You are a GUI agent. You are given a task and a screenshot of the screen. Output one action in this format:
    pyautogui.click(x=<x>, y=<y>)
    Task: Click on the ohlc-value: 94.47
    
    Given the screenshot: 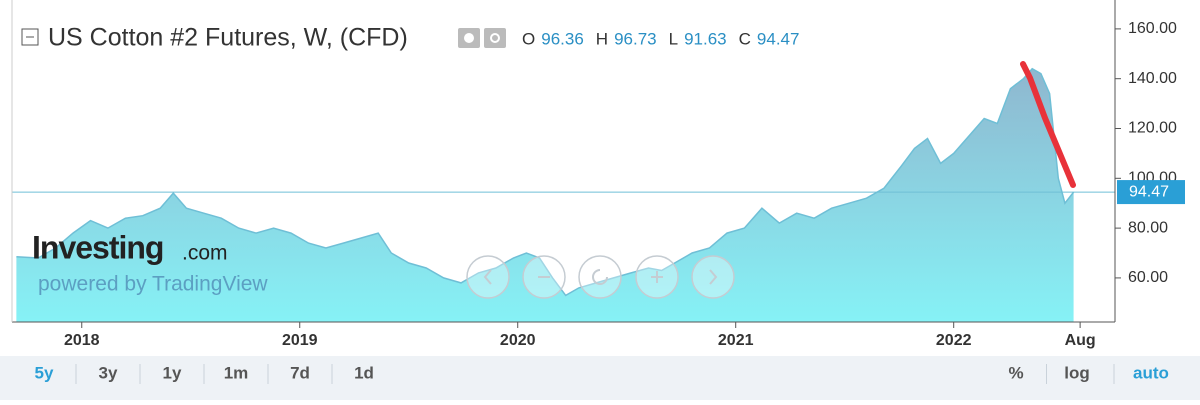 What is the action you would take?
    pyautogui.click(x=778, y=38)
    